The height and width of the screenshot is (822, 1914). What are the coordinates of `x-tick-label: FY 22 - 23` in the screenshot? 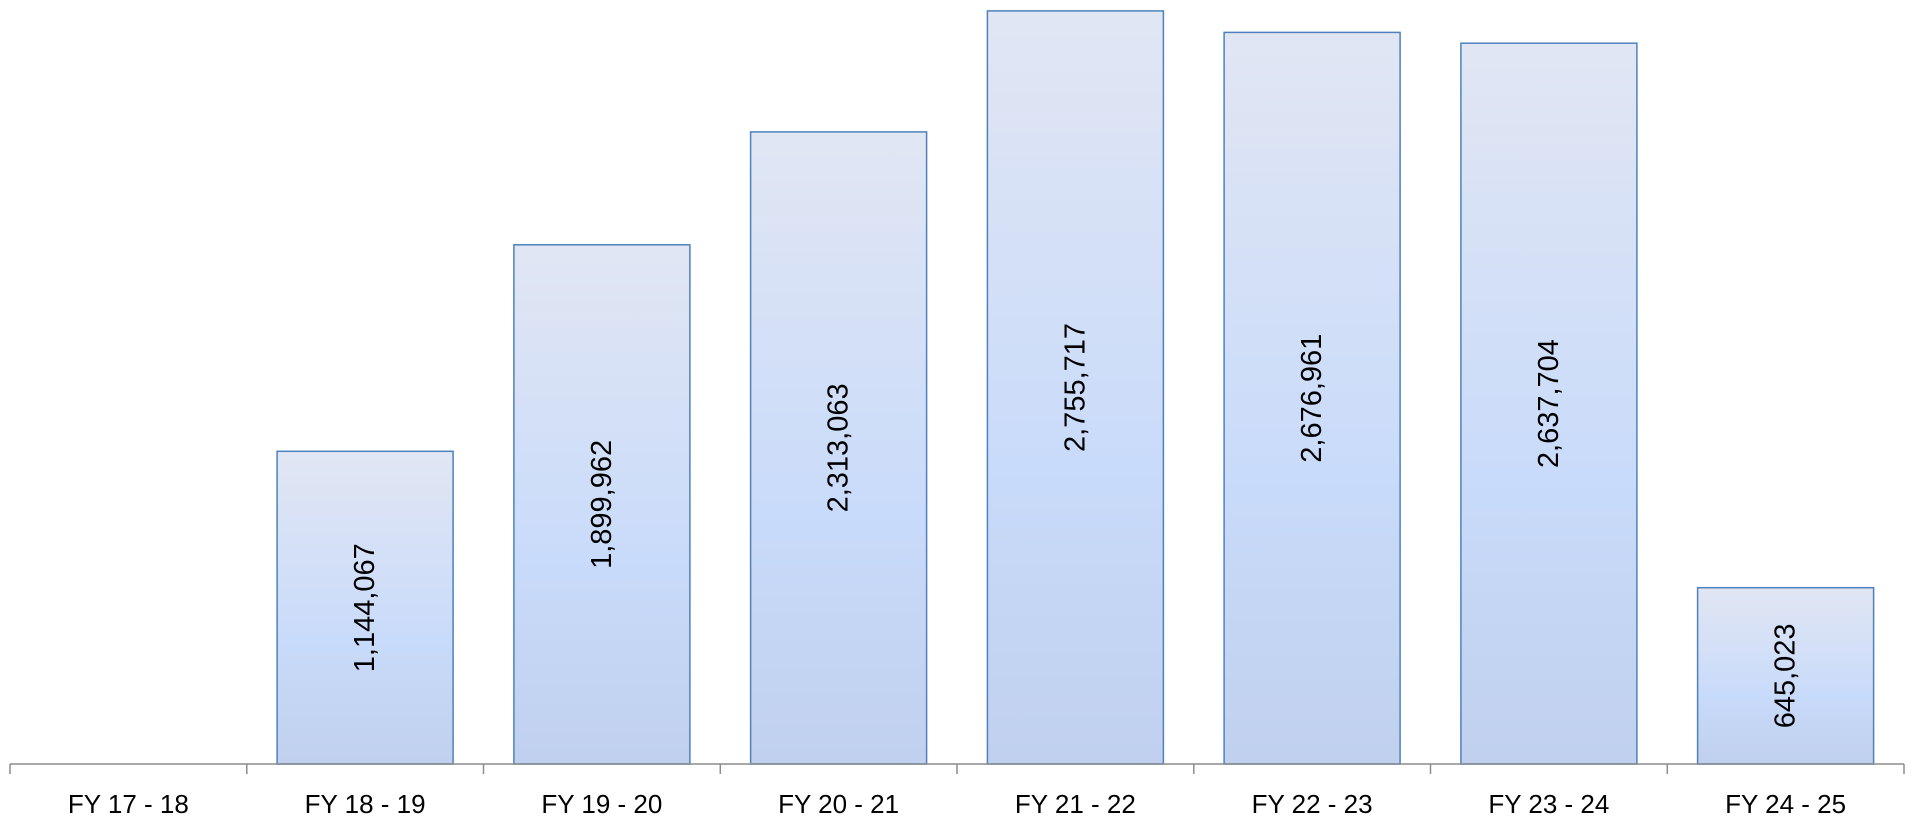 It's located at (1312, 804).